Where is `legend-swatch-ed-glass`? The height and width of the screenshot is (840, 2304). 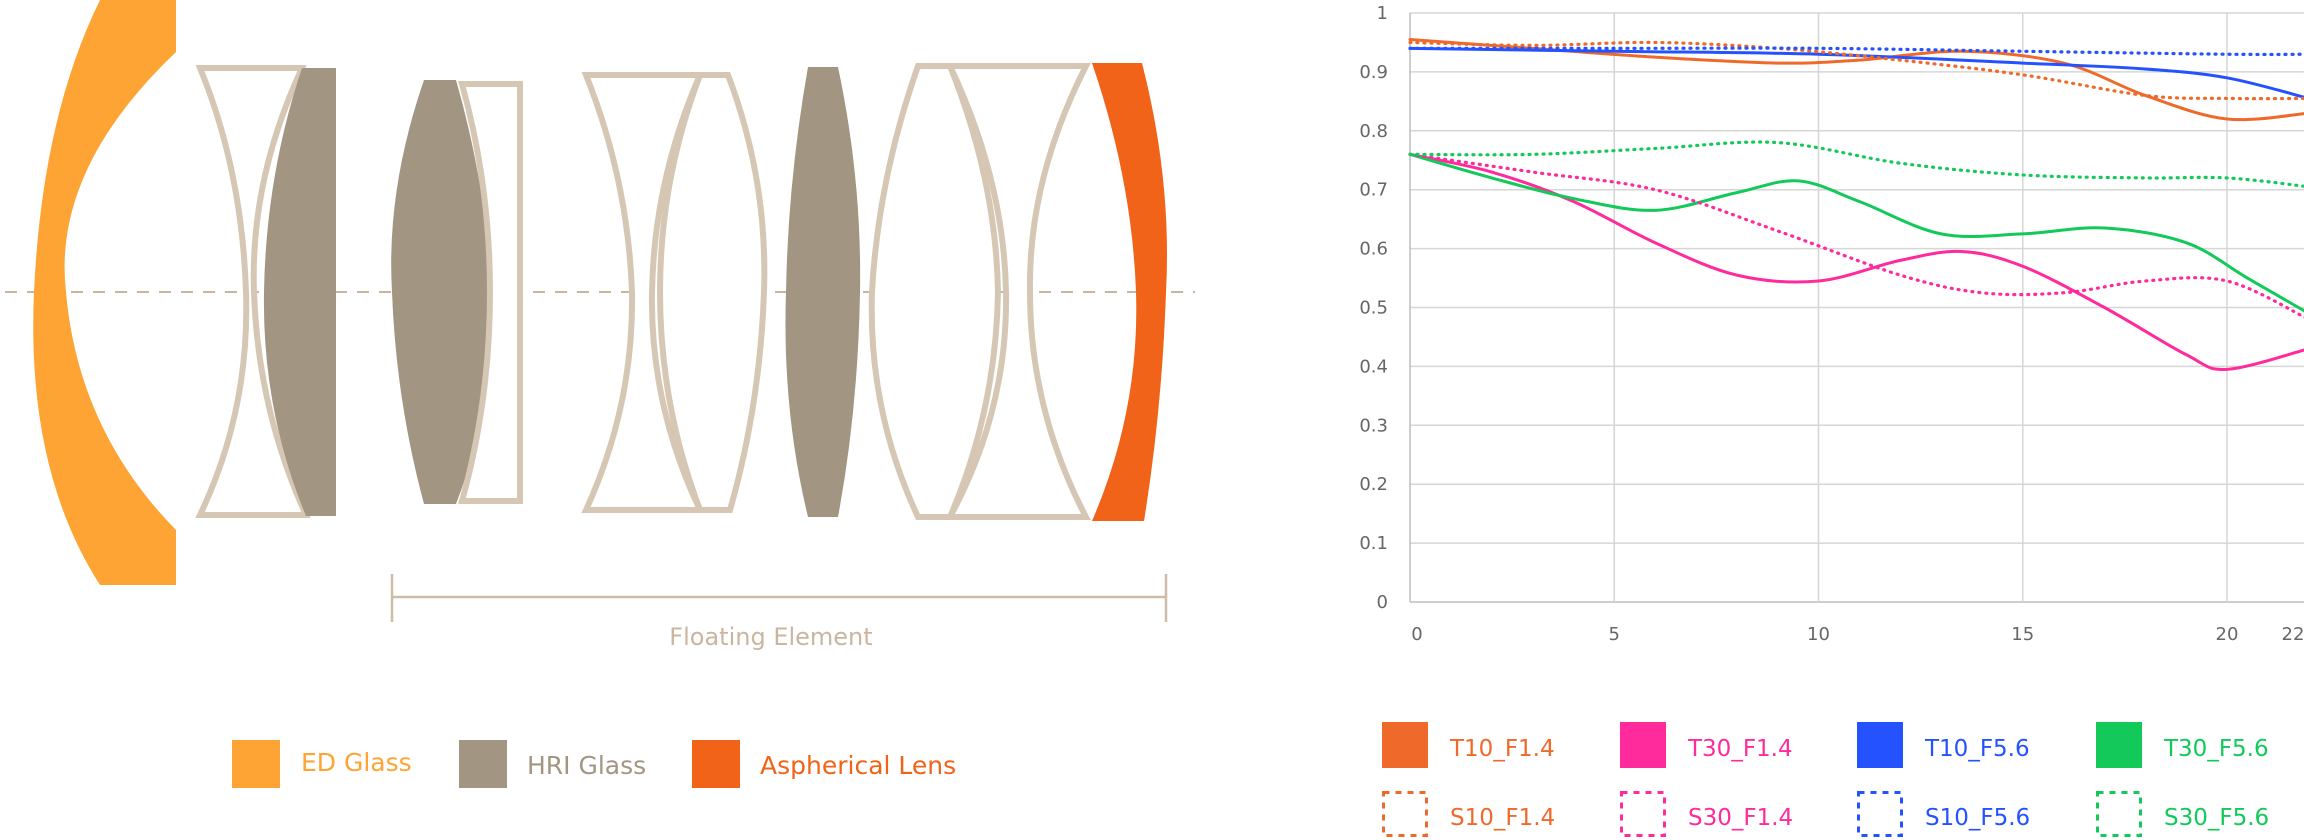 legend-swatch-ed-glass is located at coordinates (256, 764).